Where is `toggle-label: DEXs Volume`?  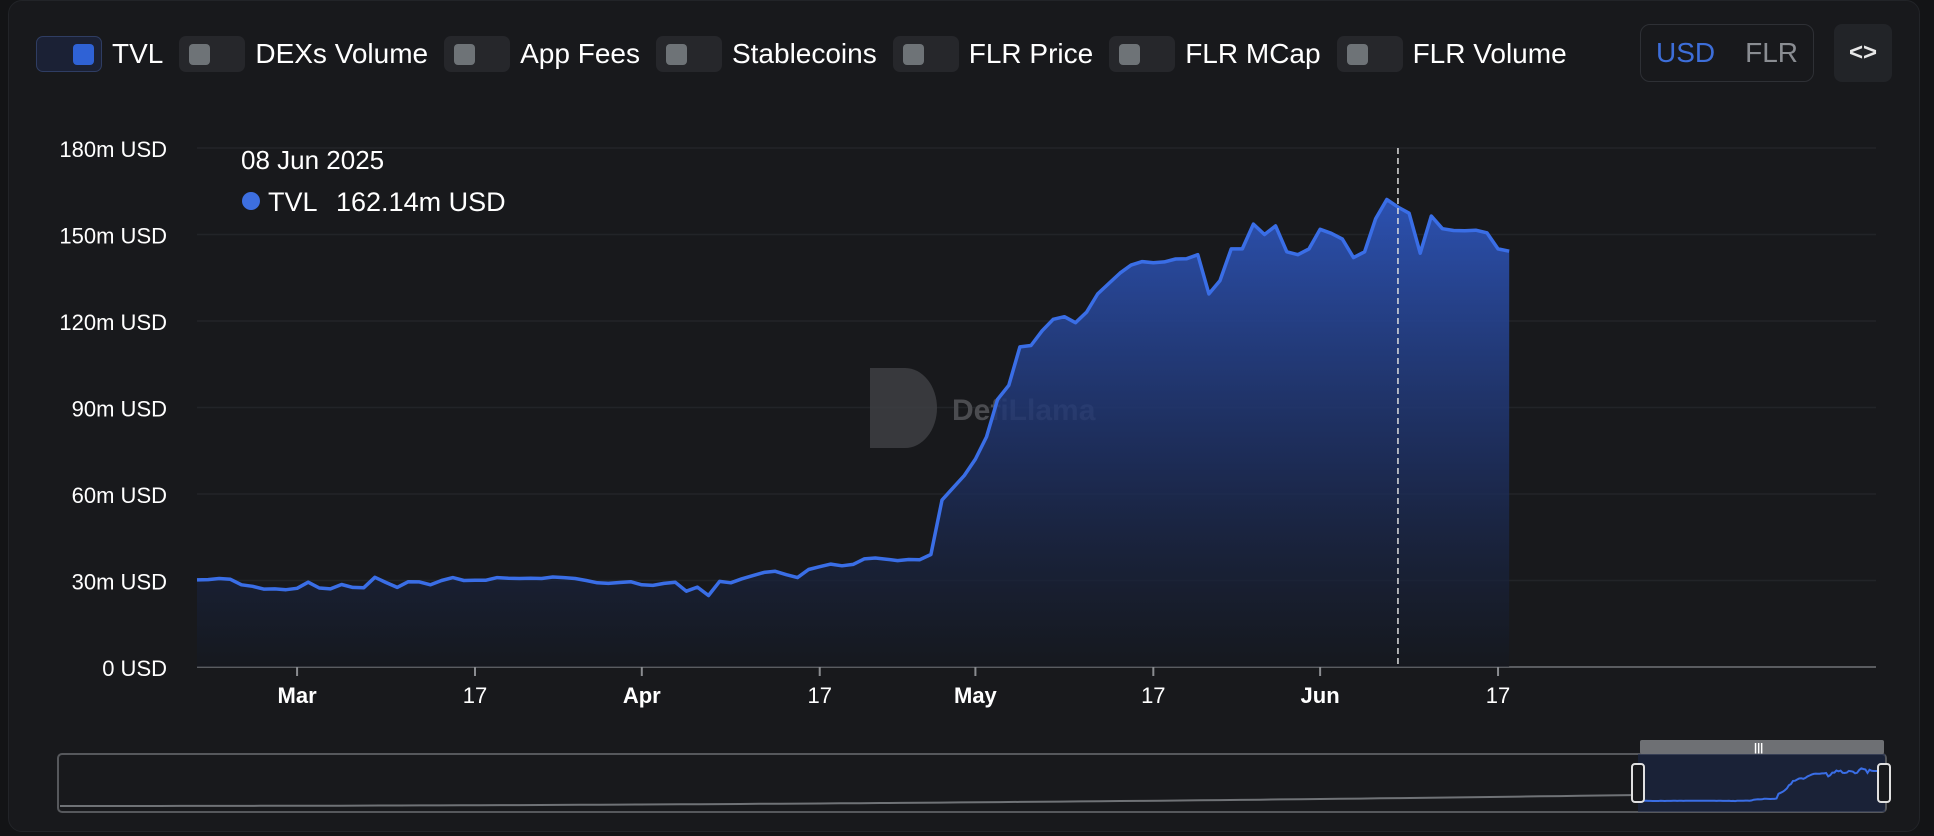 toggle-label: DEXs Volume is located at coordinates (342, 53).